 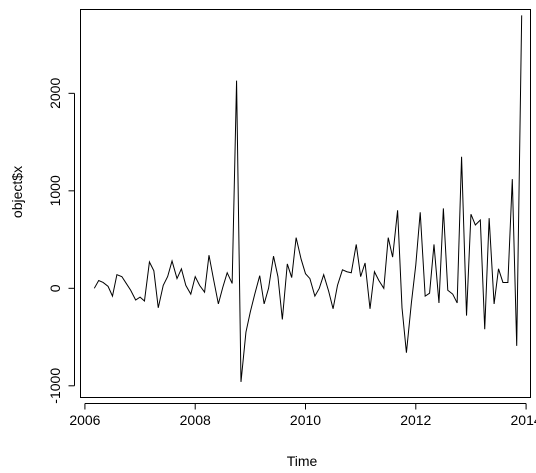 I want to click on y-axis: -1000 0 1000 2000, so click(x=61, y=241).